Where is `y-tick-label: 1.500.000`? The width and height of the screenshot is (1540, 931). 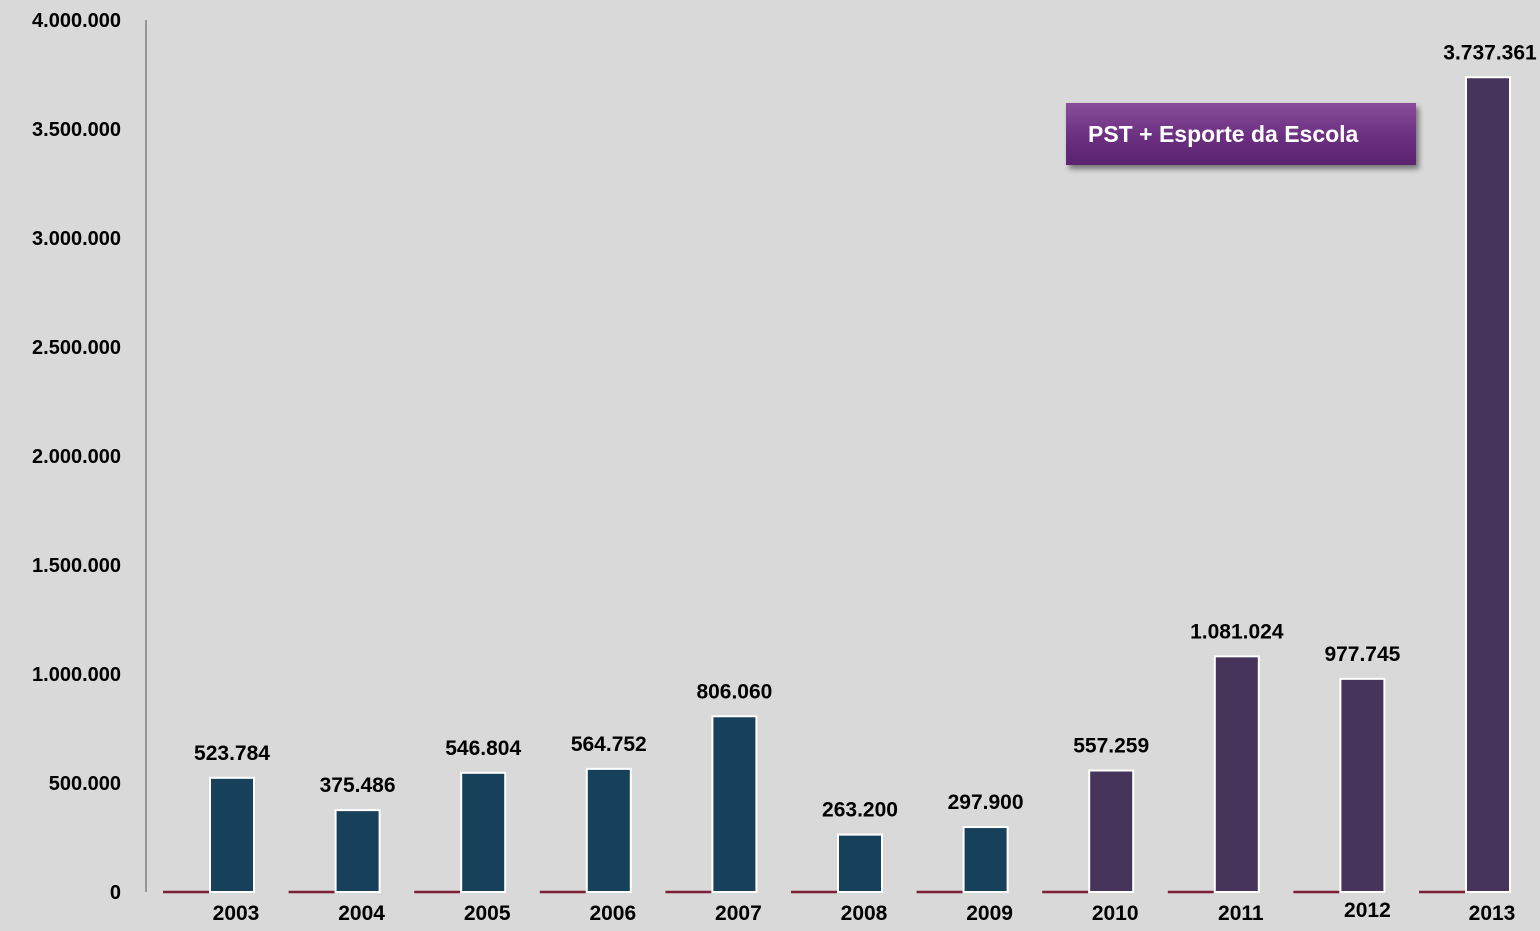
y-tick-label: 1.500.000 is located at coordinates (76, 566).